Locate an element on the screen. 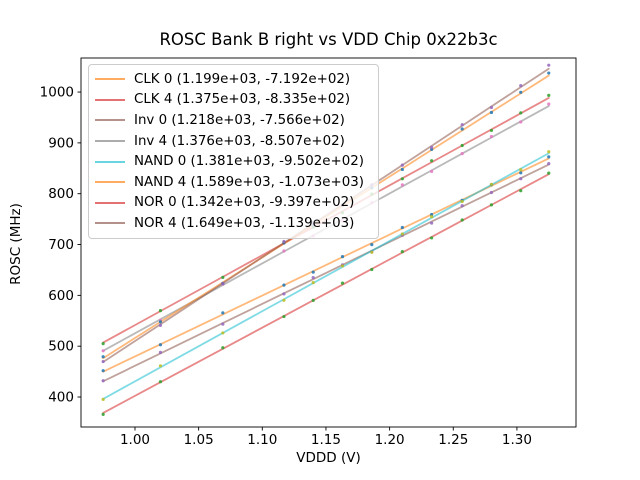  x-tick-label: 1.00 is located at coordinates (135, 440).